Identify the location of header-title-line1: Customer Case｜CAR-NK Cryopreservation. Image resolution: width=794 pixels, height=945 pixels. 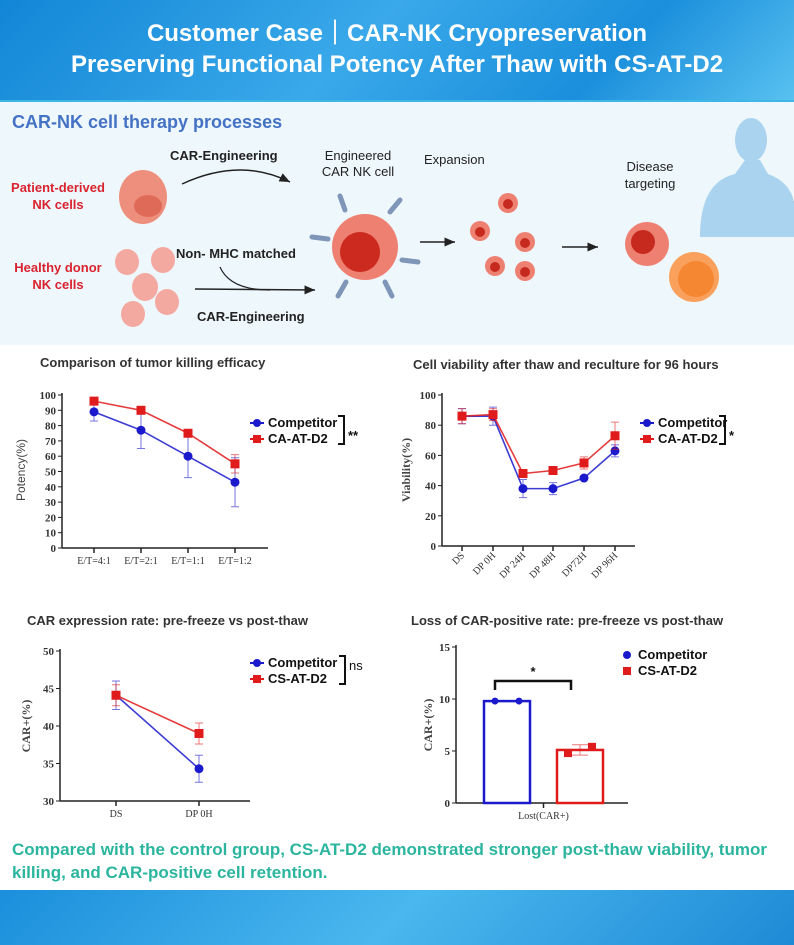
(397, 33).